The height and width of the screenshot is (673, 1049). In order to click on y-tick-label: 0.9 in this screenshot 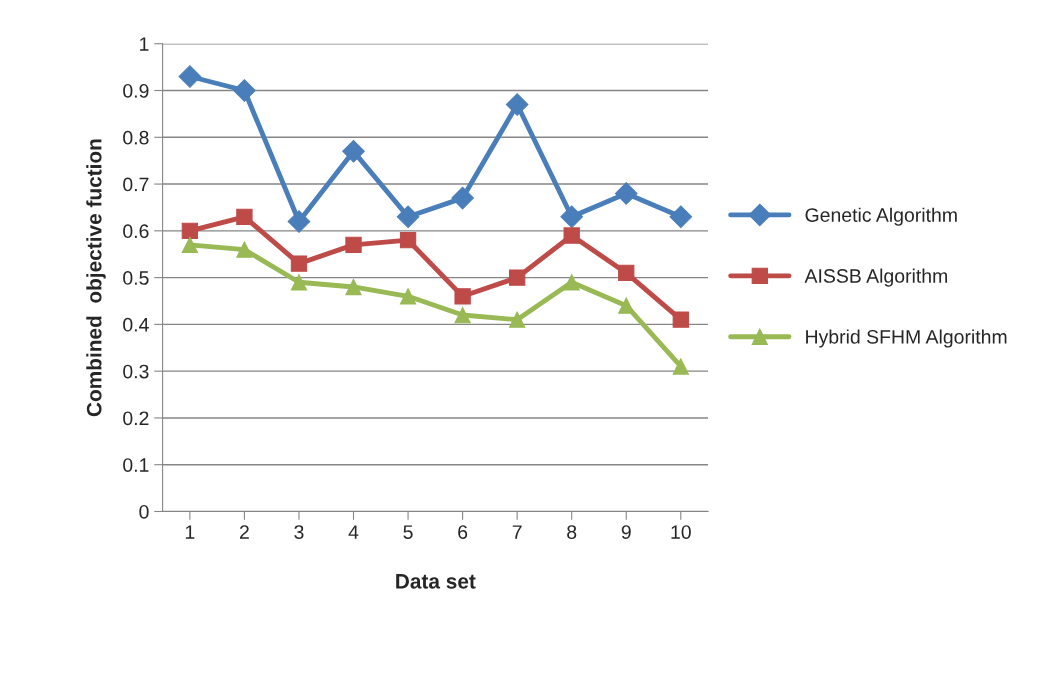, I will do `click(136, 90)`.